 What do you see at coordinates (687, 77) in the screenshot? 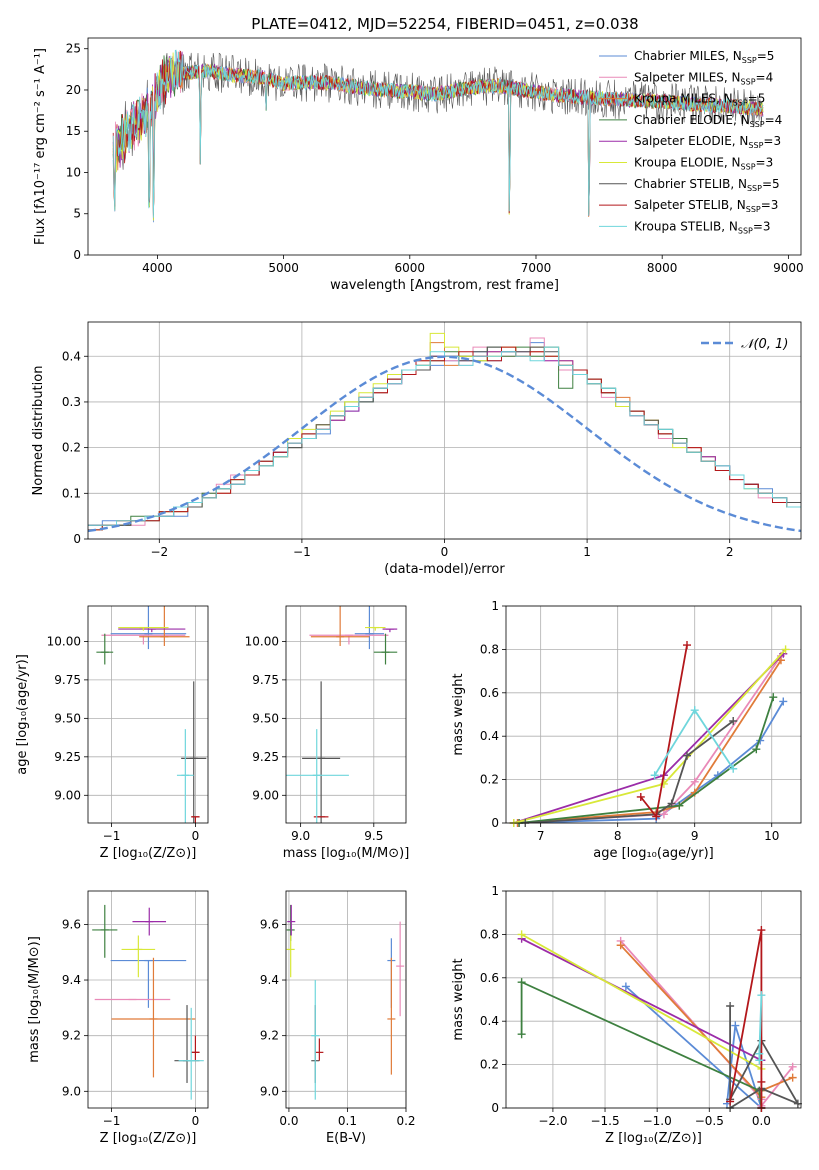
I see `legend-text: Salpeter MILES, N` at bounding box center [687, 77].